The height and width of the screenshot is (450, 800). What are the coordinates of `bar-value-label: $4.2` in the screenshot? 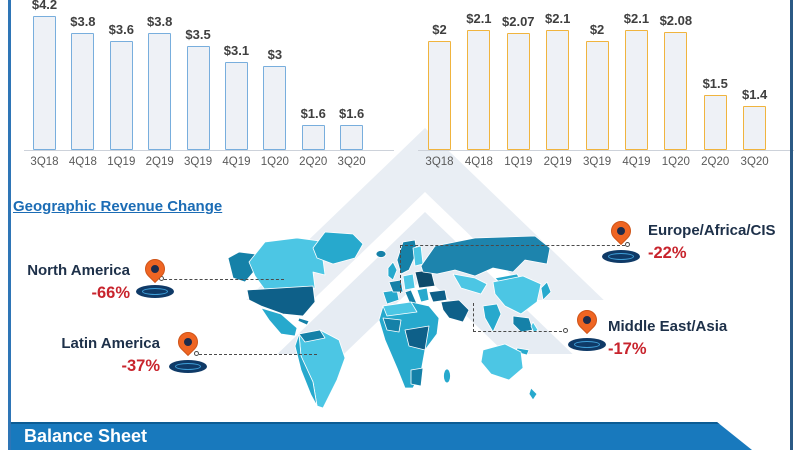 It's located at (44, 6).